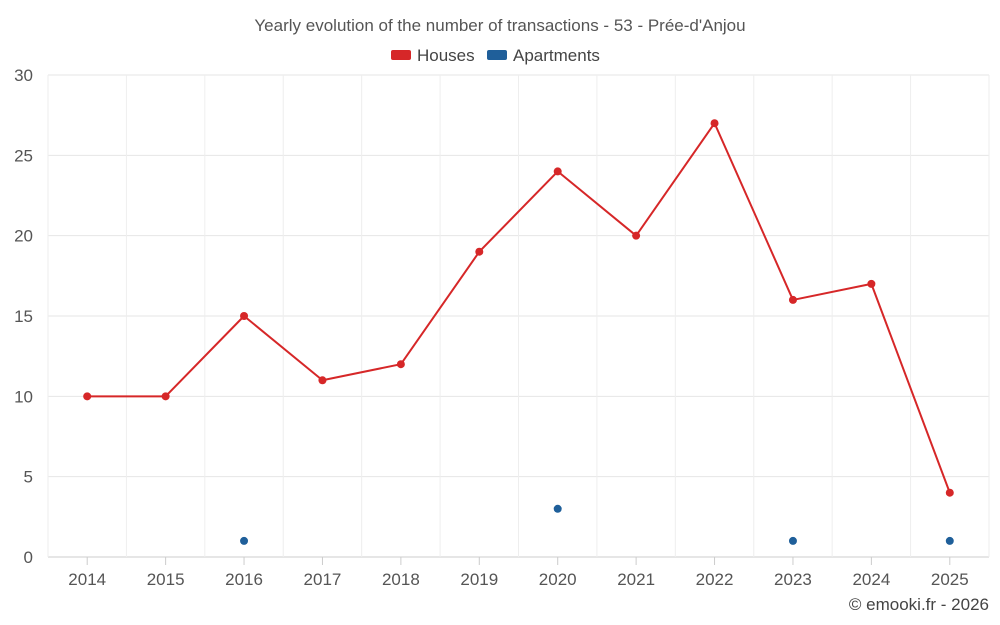 The width and height of the screenshot is (1000, 625). What do you see at coordinates (793, 579) in the screenshot?
I see `x-tick-label: 2023` at bounding box center [793, 579].